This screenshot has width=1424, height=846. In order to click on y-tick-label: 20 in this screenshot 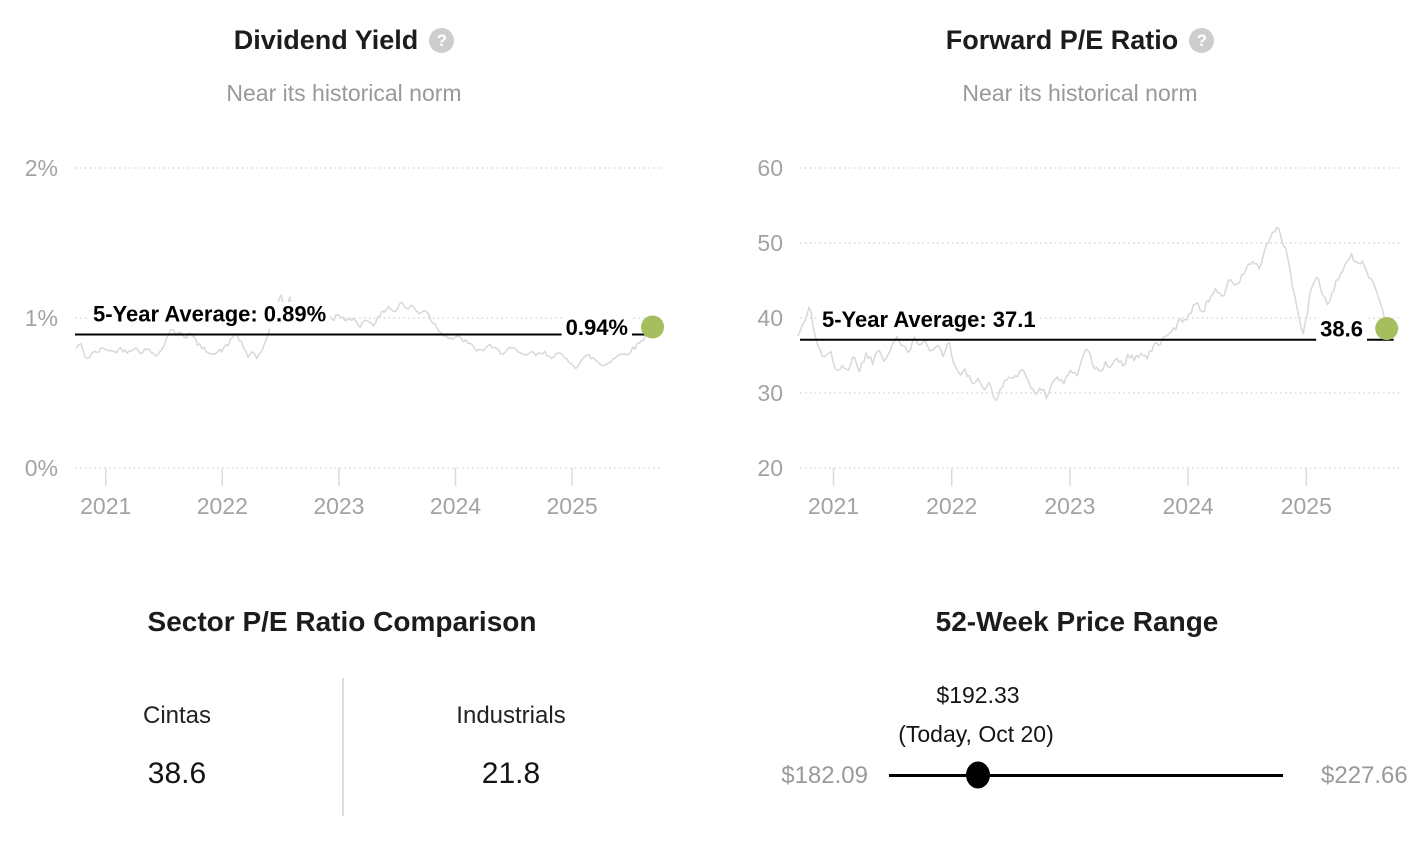, I will do `click(770, 468)`.